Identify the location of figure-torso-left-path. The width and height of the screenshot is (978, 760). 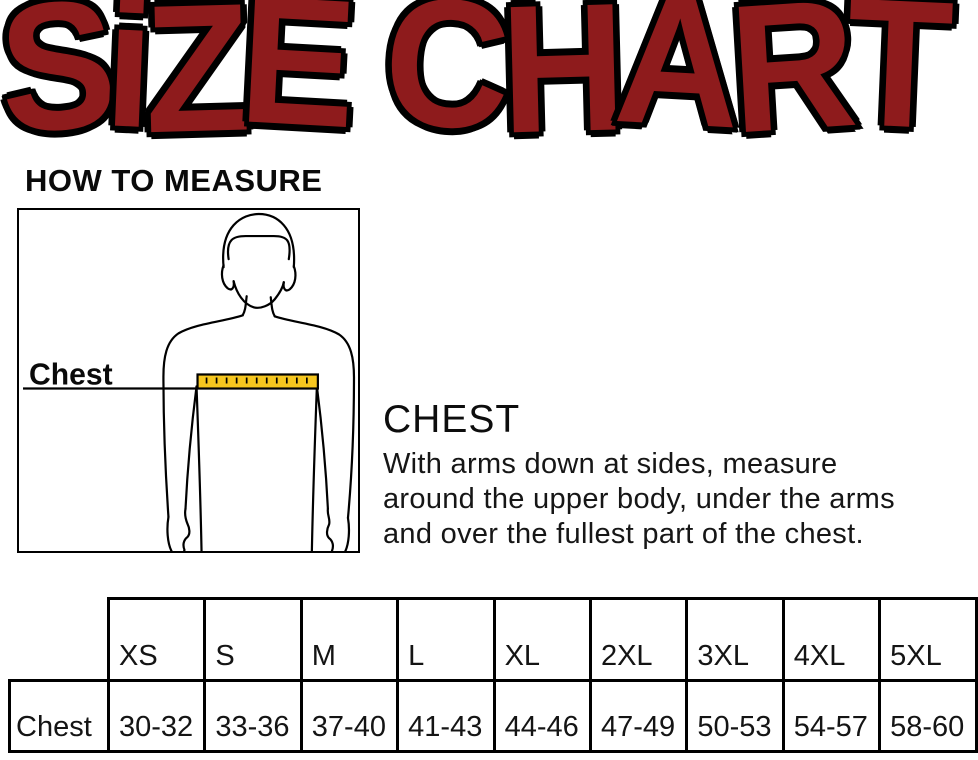
(199, 468).